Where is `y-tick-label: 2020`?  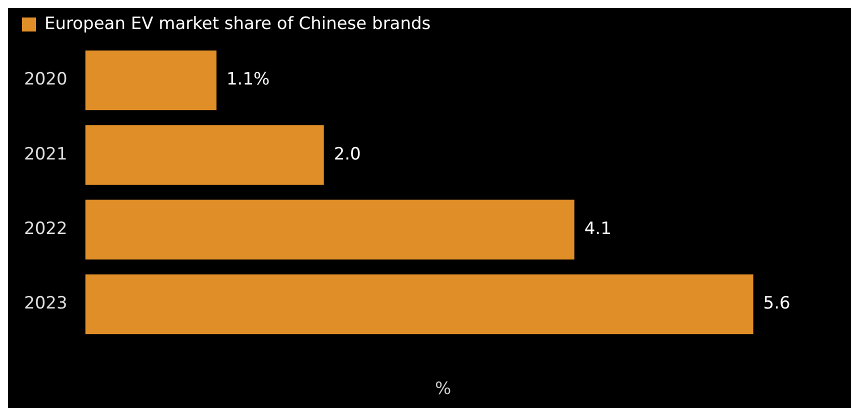 y-tick-label: 2020 is located at coordinates (46, 80).